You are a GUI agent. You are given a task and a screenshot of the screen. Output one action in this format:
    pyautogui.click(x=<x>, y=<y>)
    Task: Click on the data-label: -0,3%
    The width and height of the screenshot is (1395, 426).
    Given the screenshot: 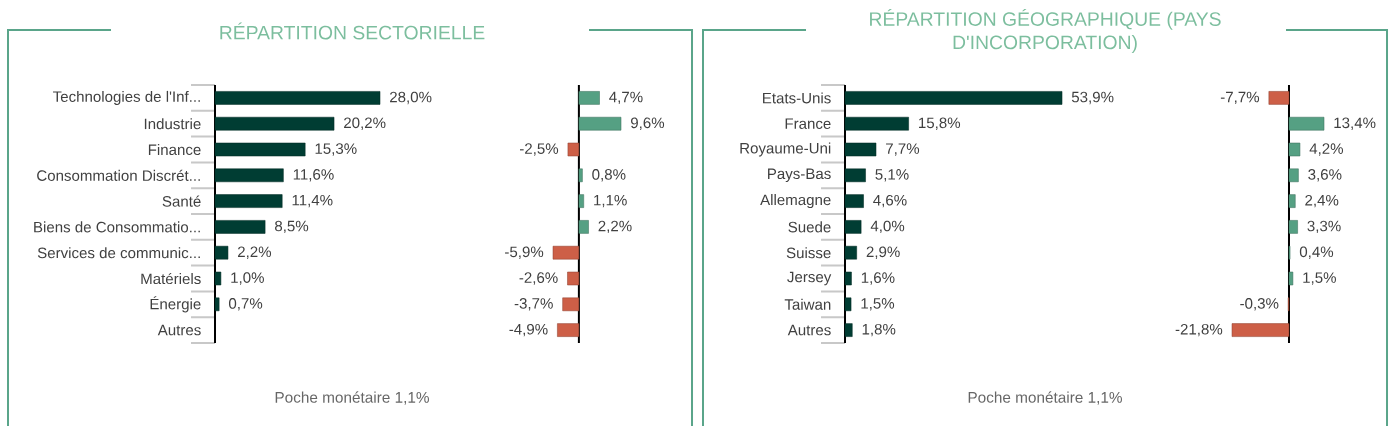 What is the action you would take?
    pyautogui.click(x=1259, y=304)
    